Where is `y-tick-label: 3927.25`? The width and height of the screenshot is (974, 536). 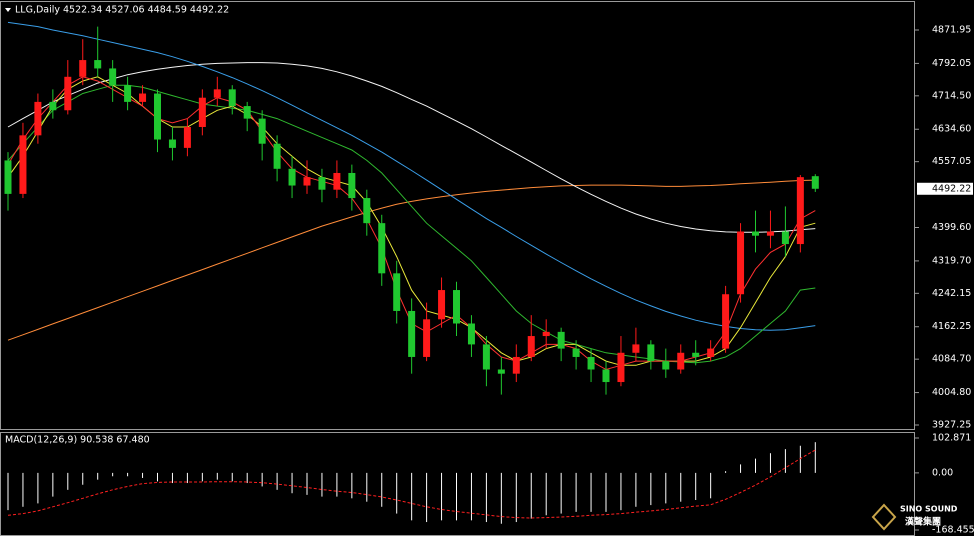 y-tick-label: 3927.25 is located at coordinates (951, 425).